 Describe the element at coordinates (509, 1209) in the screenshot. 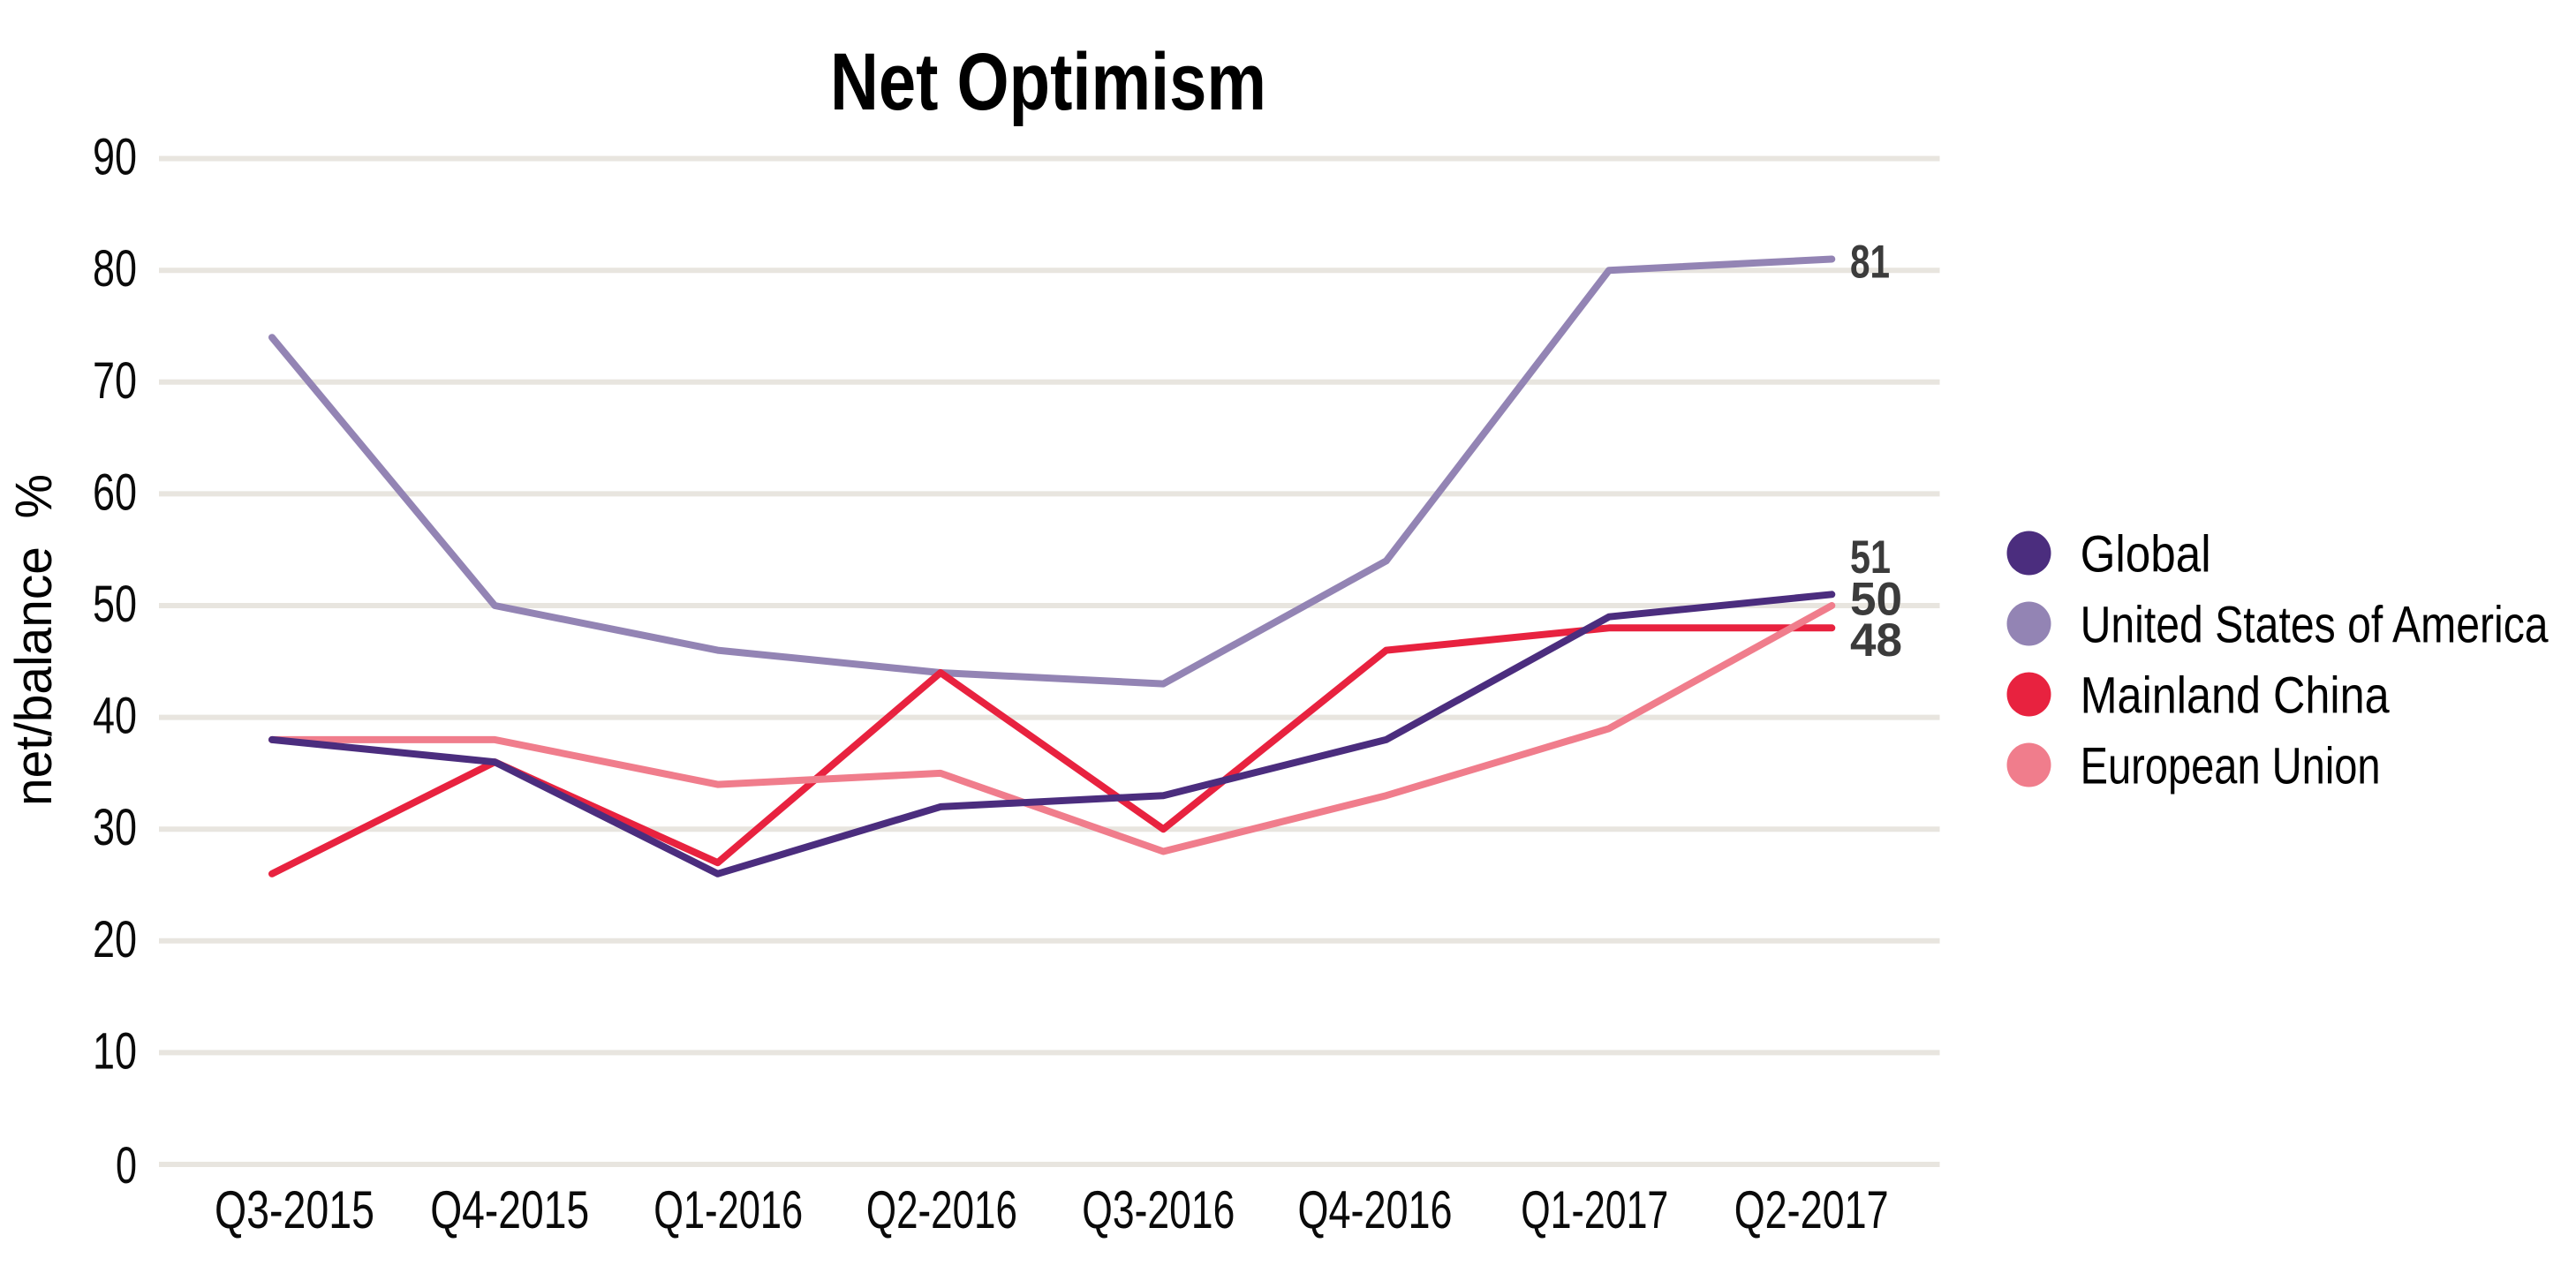

I see `svg-text: Q4-2015` at that location.